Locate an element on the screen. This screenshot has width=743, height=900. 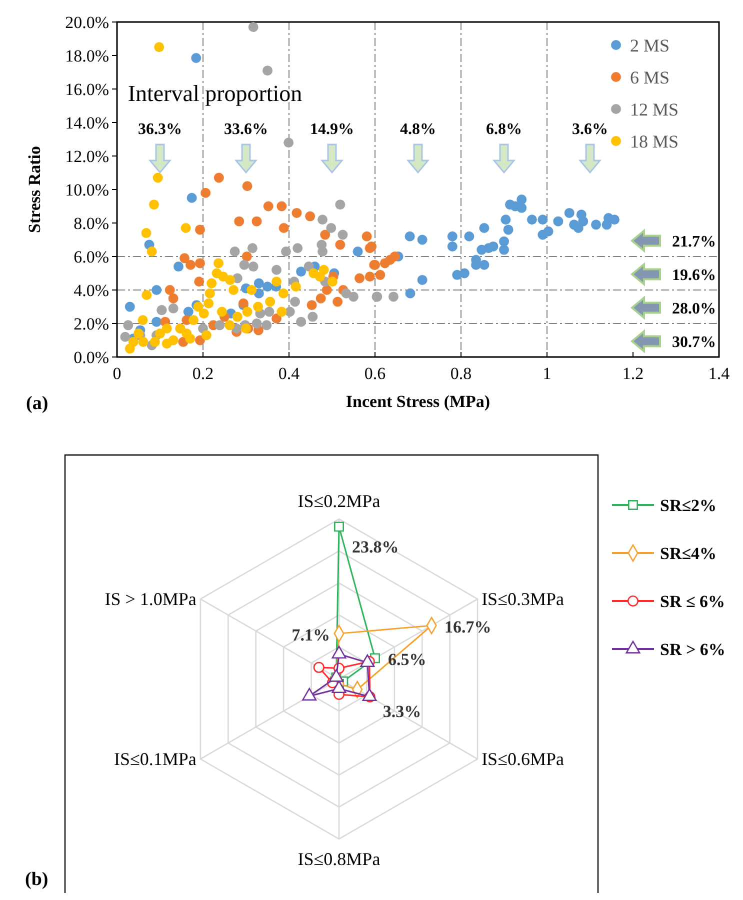
y-tick-label: 2.0% is located at coordinates (91, 324).